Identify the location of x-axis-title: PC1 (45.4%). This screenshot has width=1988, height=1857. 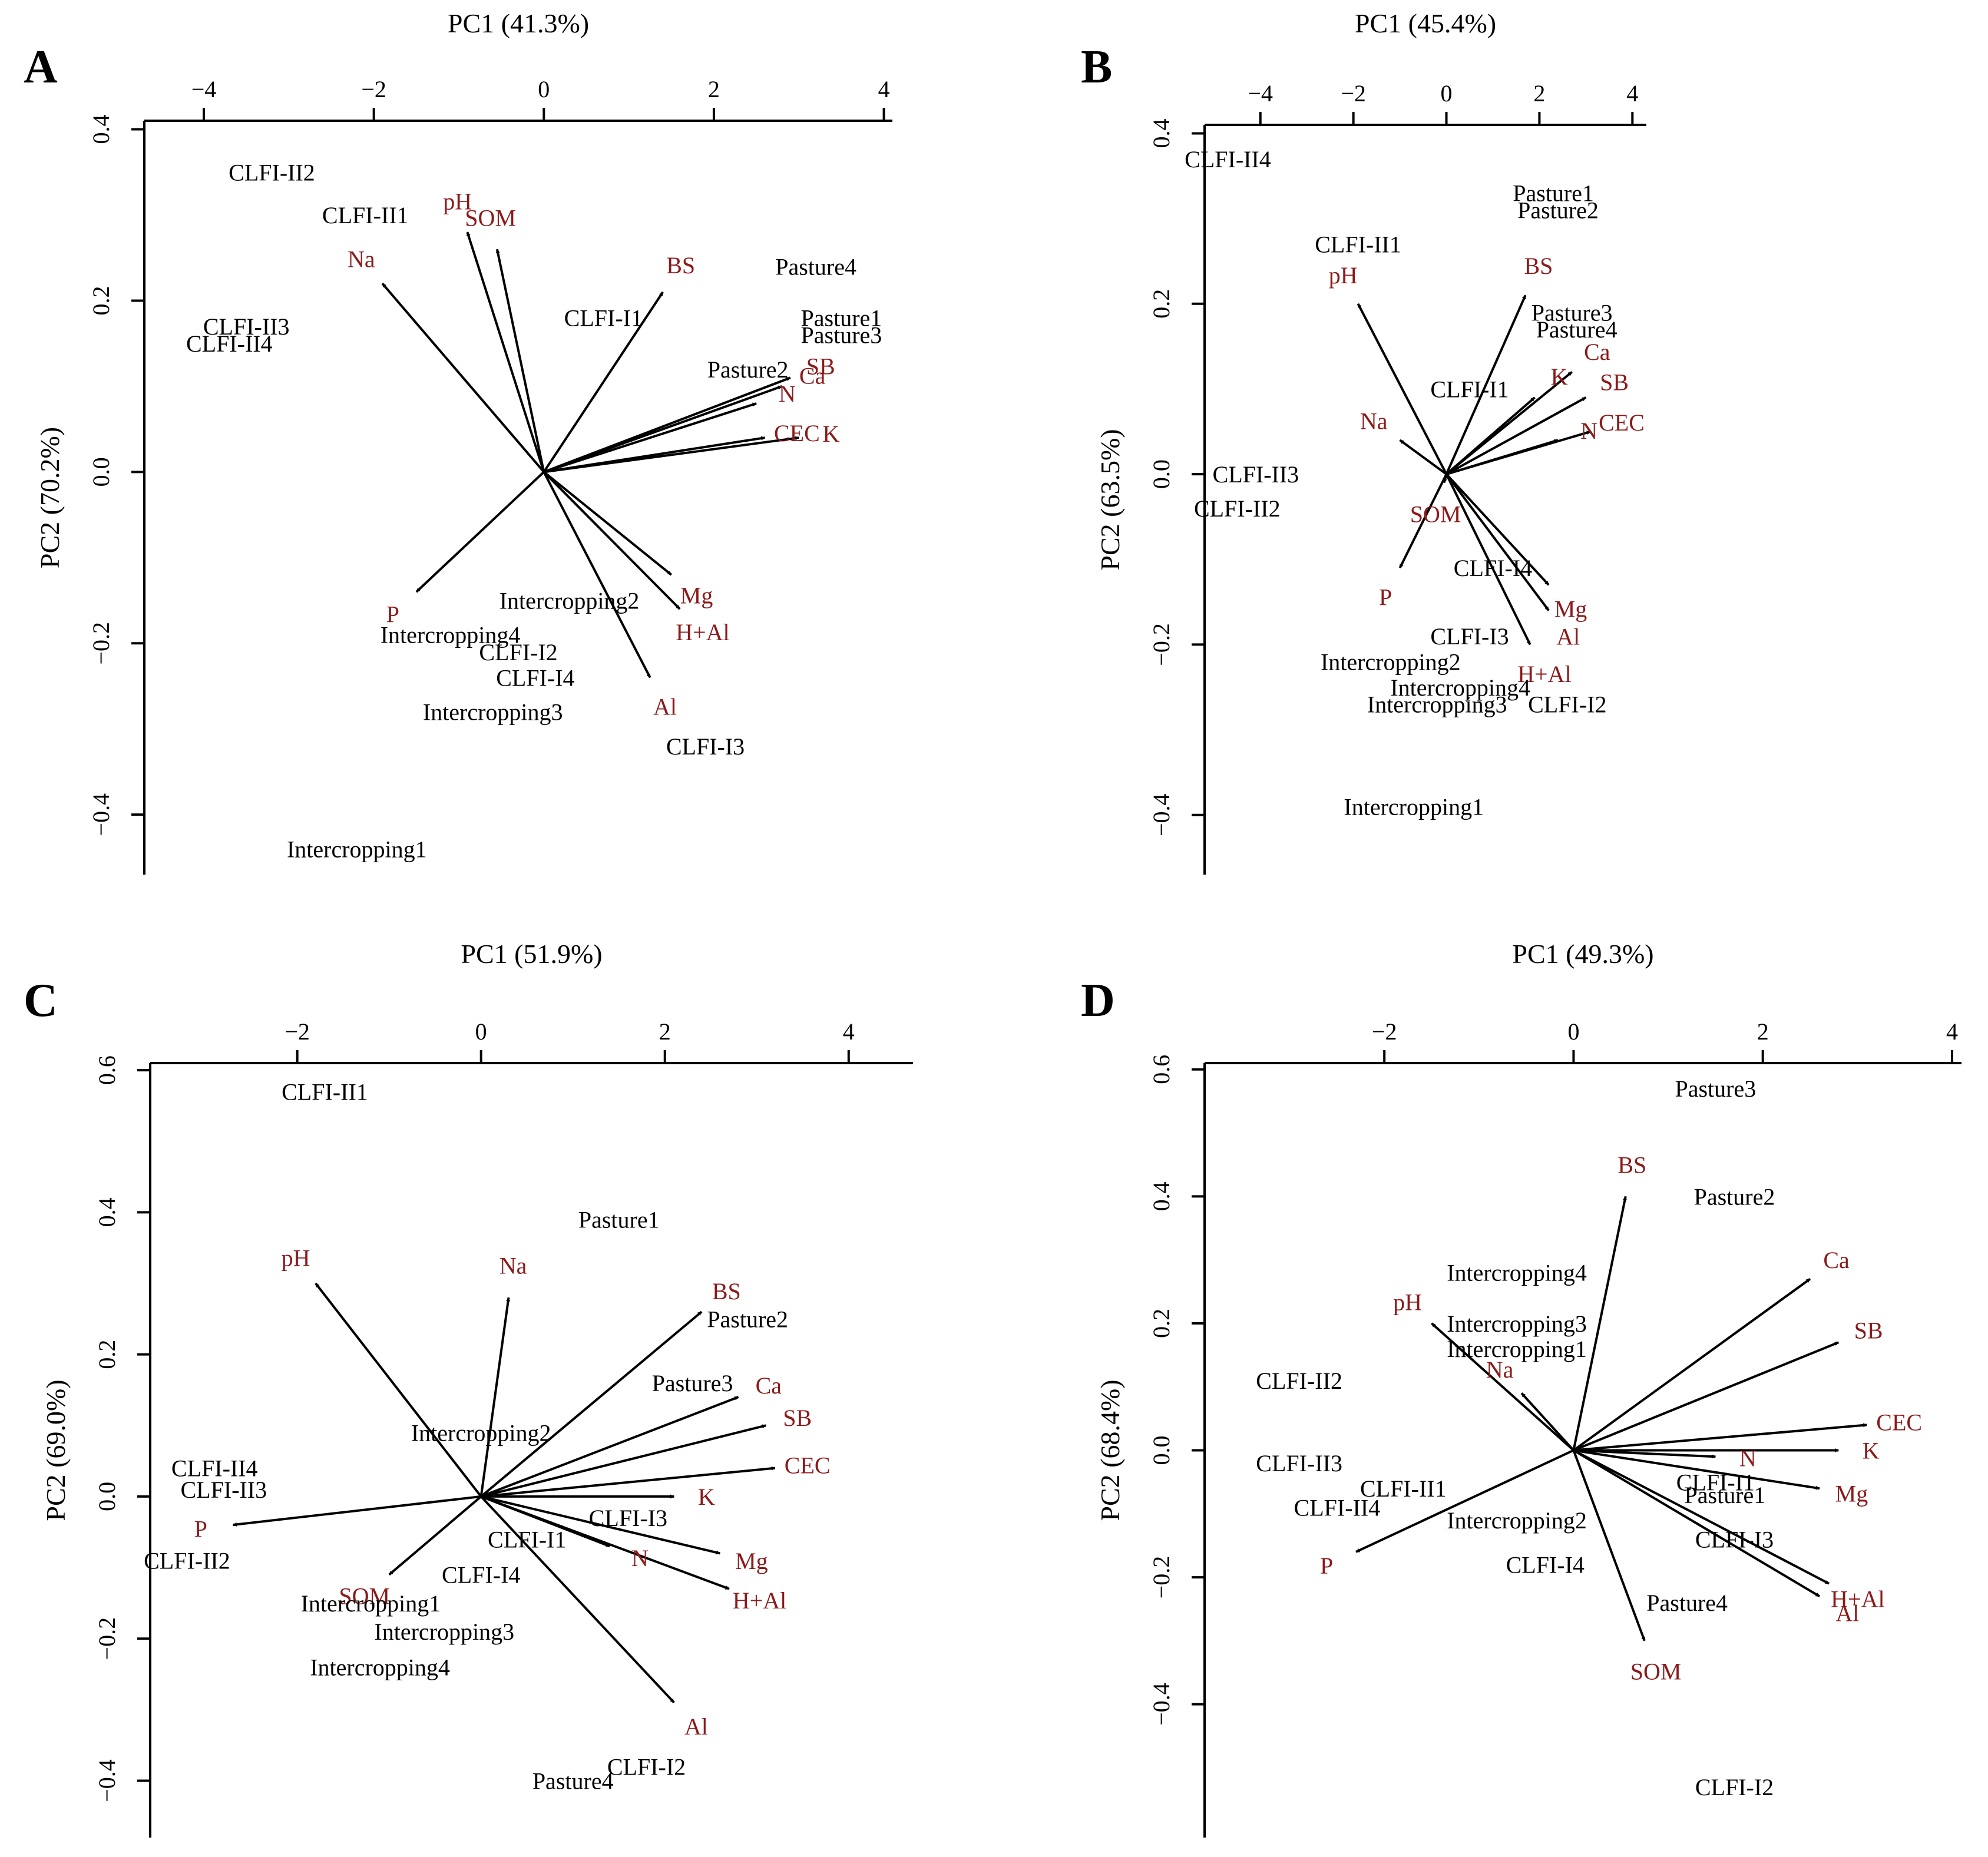
(1425, 23).